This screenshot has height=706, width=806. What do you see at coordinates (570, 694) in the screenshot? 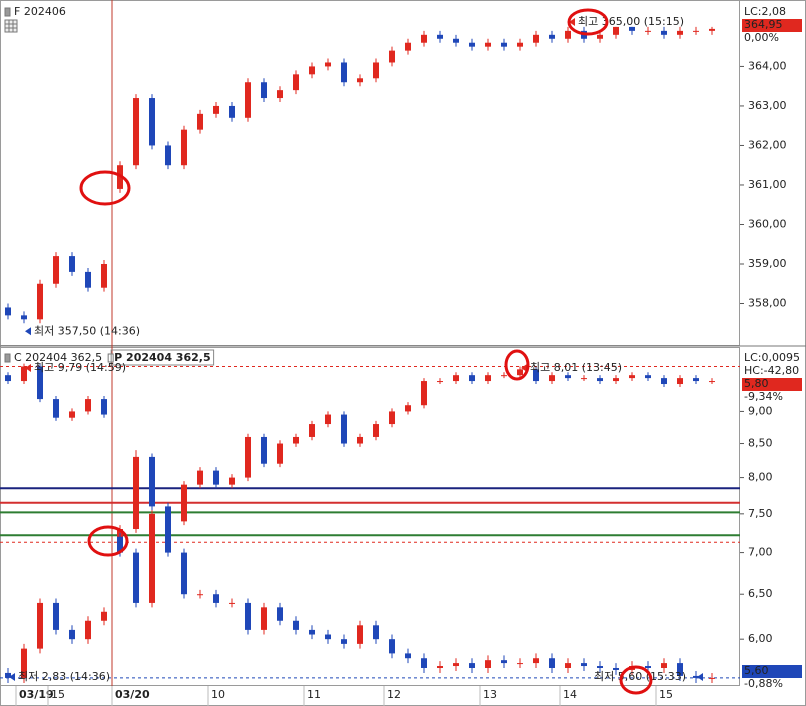
I see `x-tick-label: 14` at bounding box center [570, 694].